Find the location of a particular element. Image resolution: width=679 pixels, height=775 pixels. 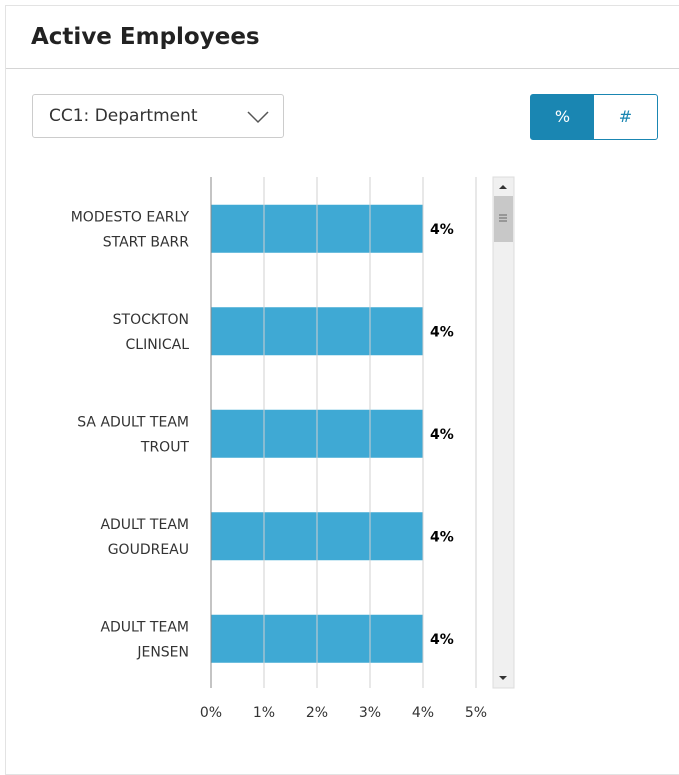

card-title: Active Employees is located at coordinates (145, 37).